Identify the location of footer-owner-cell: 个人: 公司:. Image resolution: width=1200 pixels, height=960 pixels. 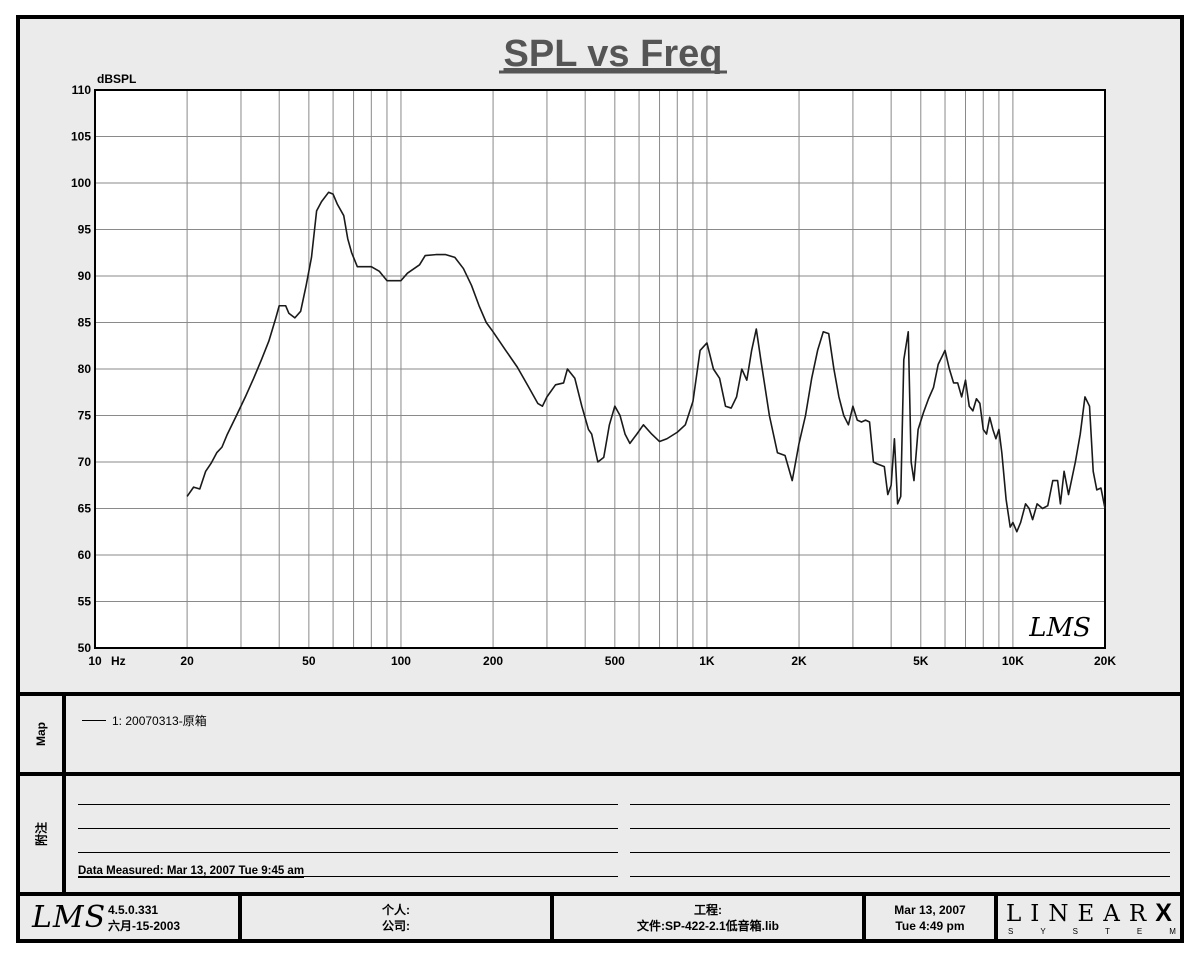
(398, 917).